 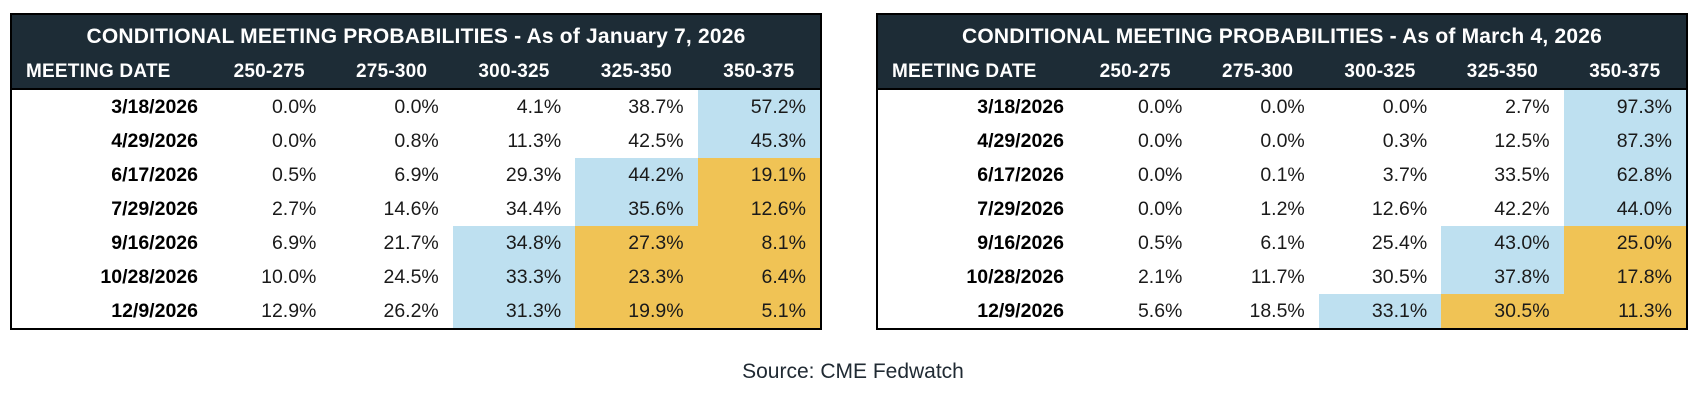 What do you see at coordinates (411, 242) in the screenshot?
I see `probability-cell: 21.7%` at bounding box center [411, 242].